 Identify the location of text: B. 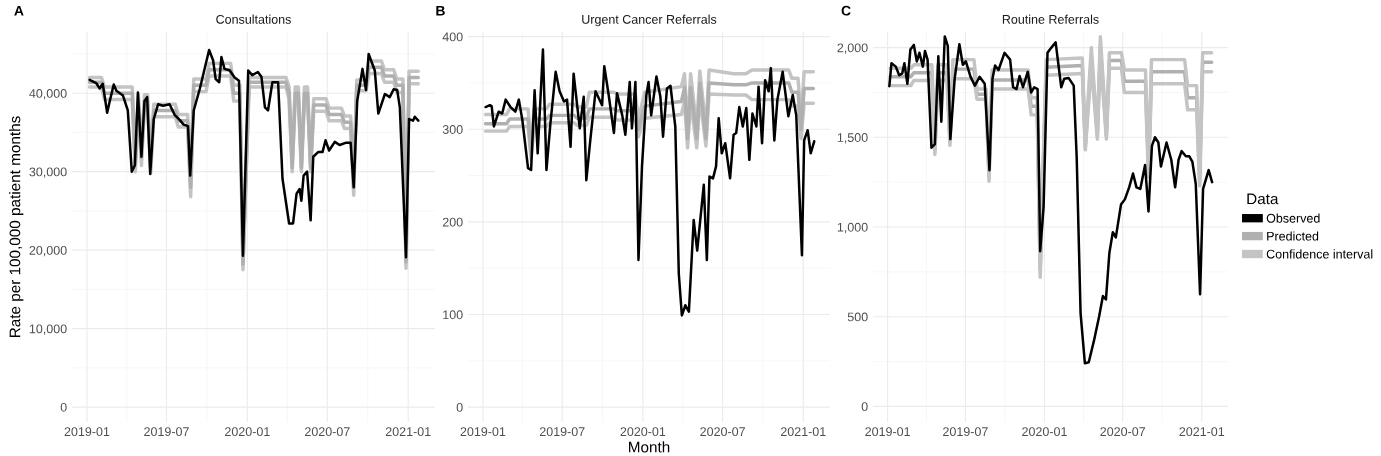
(440, 10).